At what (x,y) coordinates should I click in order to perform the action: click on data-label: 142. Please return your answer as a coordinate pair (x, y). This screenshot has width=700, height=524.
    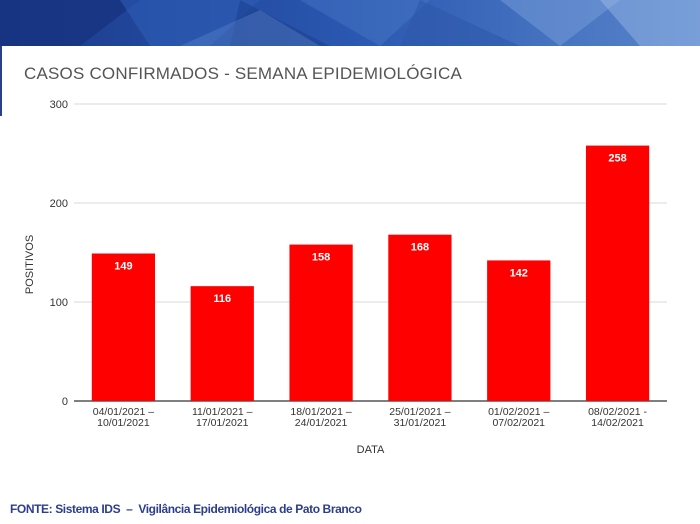
    Looking at the image, I should click on (519, 273).